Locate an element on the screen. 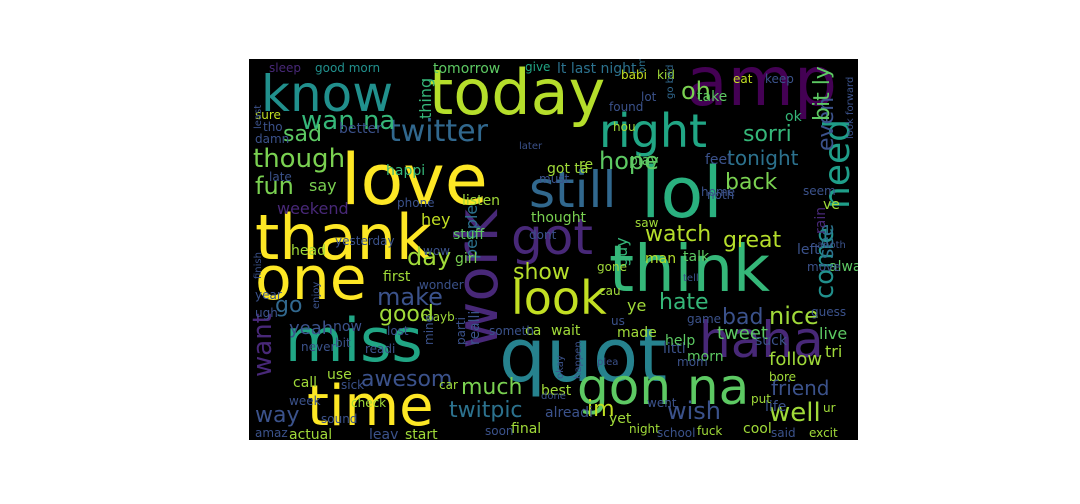  word-wait: wait is located at coordinates (566, 331).